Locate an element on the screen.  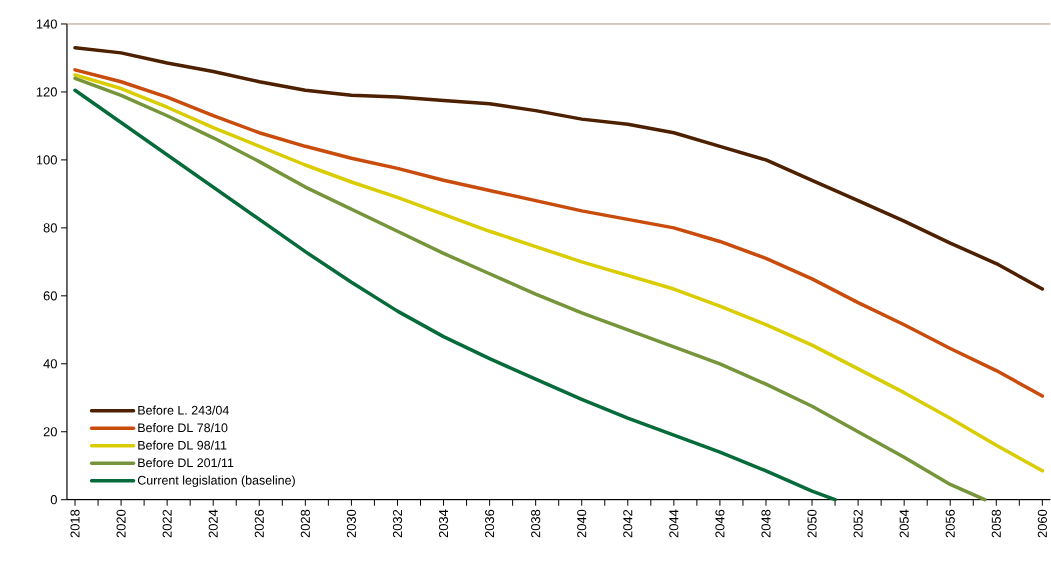
x-tick-label: 2026 is located at coordinates (259, 523).